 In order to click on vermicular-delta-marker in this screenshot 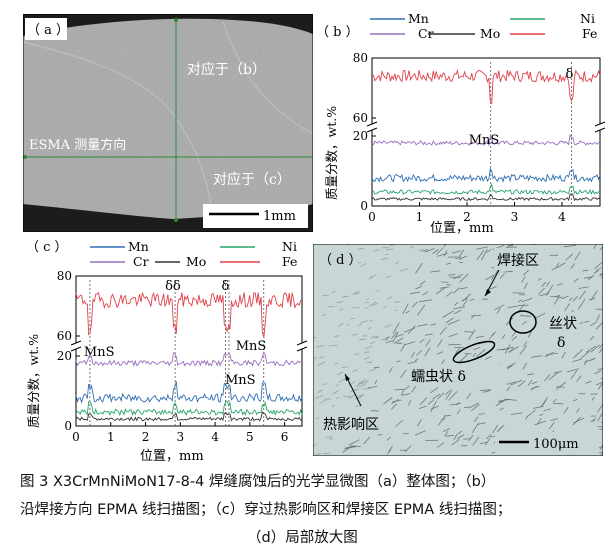, I will do `click(474, 352)`.